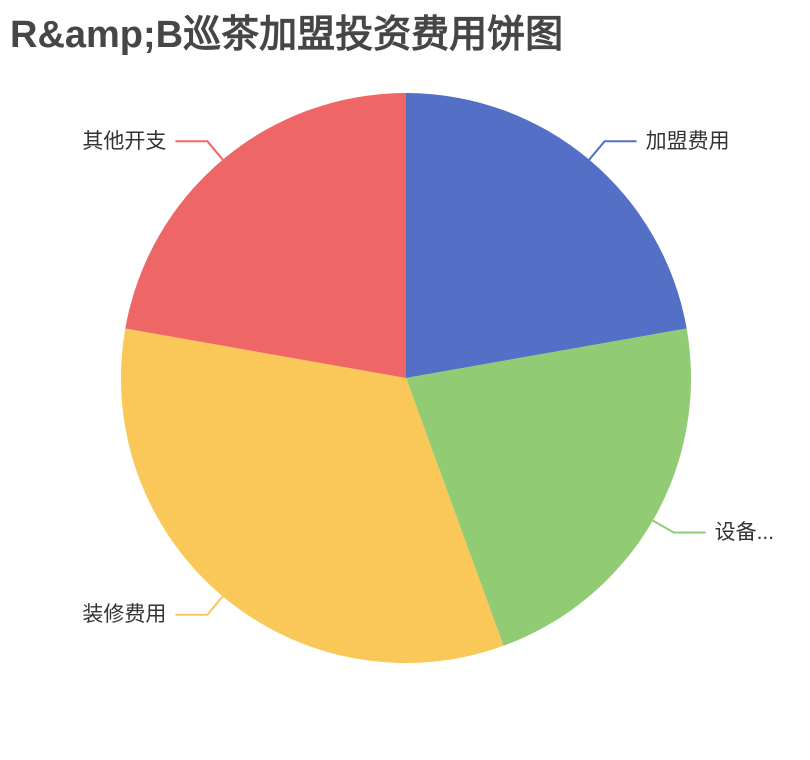 This screenshot has height=760, width=810. What do you see at coordinates (287, 35) in the screenshot?
I see `chart-title: R&amp;B巡茶加盟投资费用饼图` at bounding box center [287, 35].